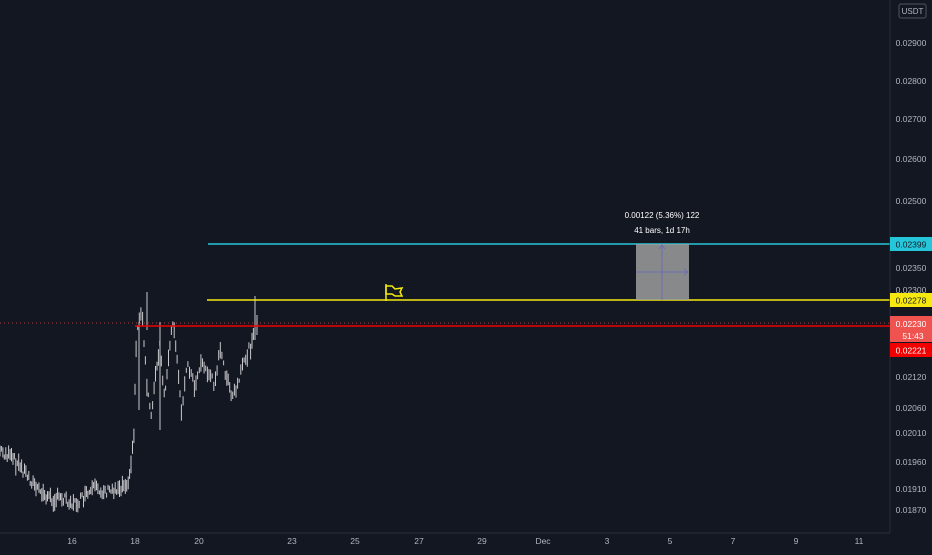  What do you see at coordinates (482, 541) in the screenshot?
I see `time-tick-label: 29` at bounding box center [482, 541].